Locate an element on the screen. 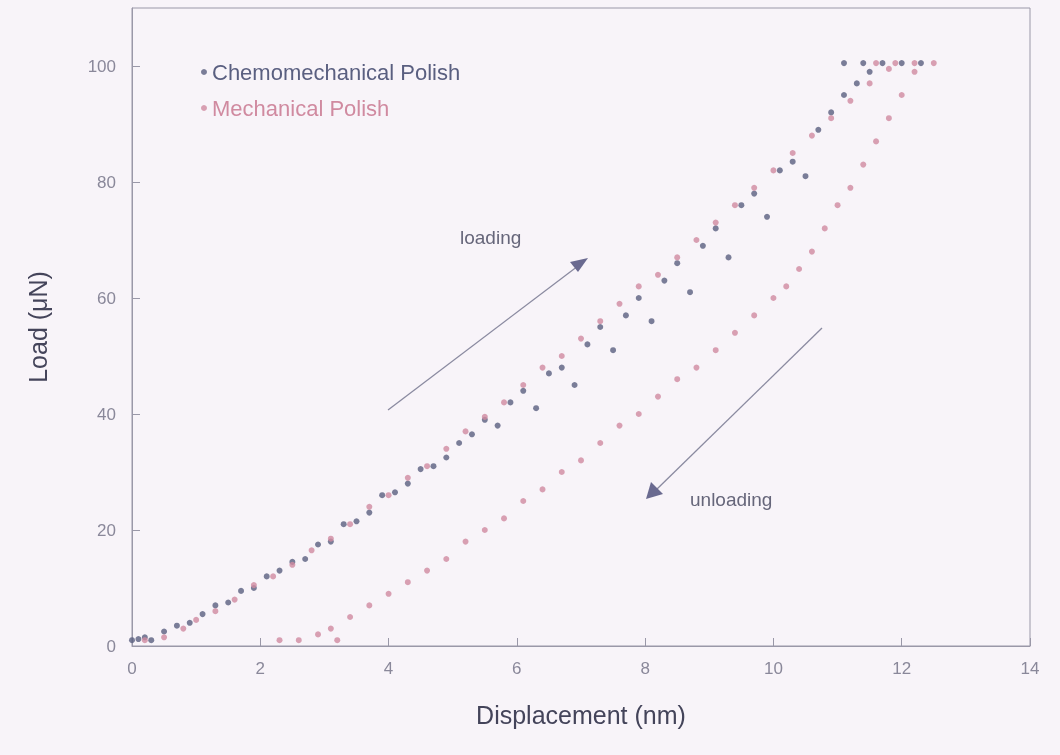 The height and width of the screenshot is (755, 1060). y-tick-label: 100 is located at coordinates (101, 66).